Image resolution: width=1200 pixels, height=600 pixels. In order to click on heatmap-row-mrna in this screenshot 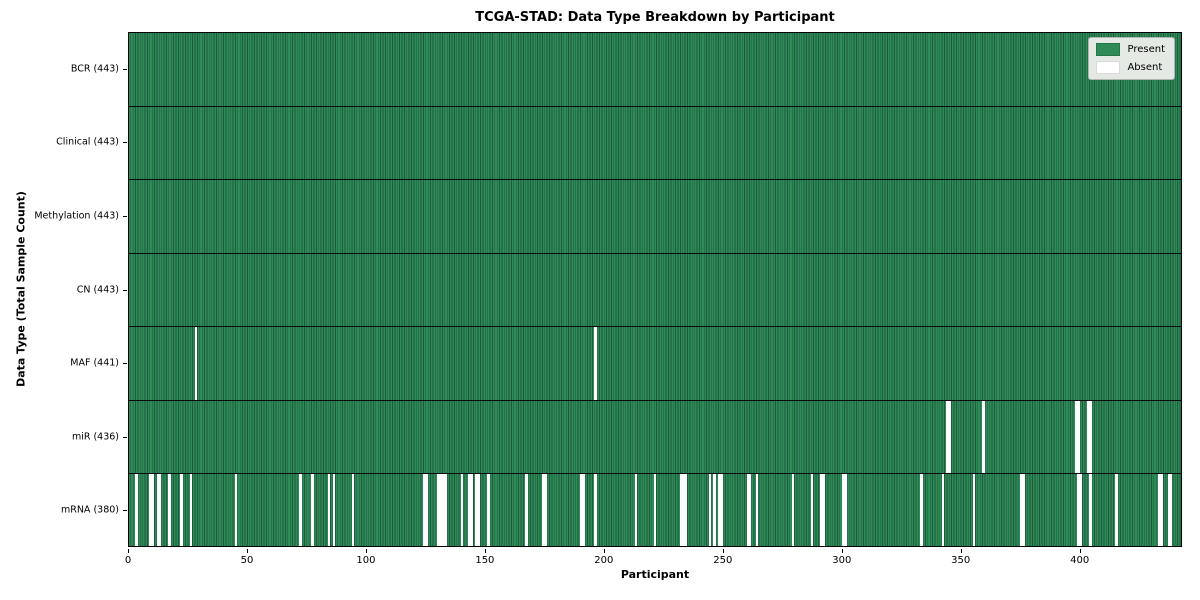, I will do `click(655, 510)`.